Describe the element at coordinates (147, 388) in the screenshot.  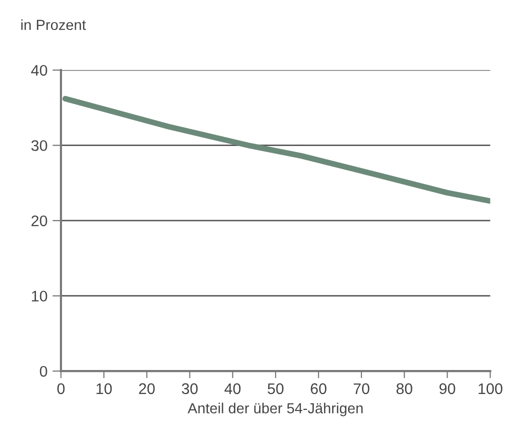
I see `x-tick-label: 20` at that location.